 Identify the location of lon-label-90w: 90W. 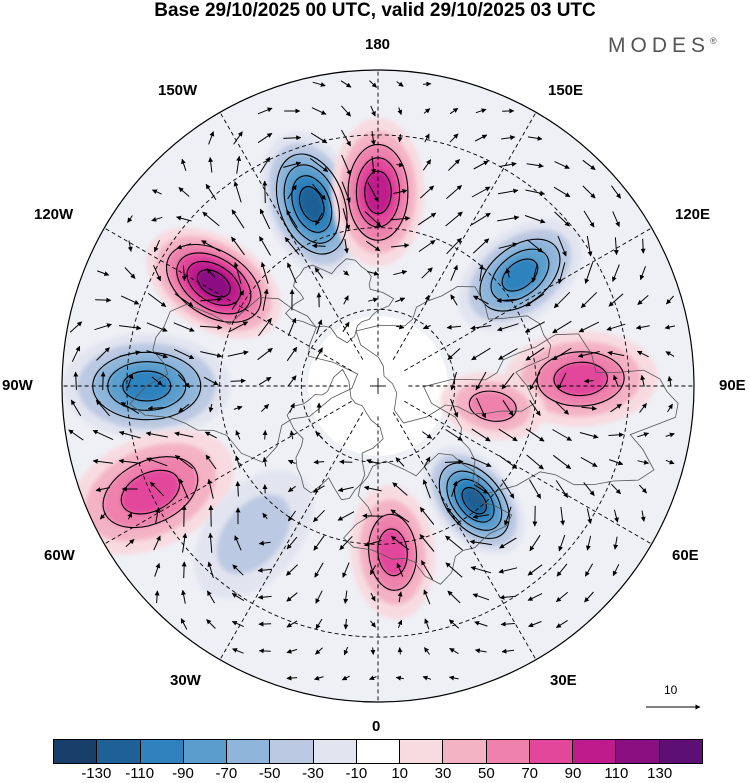
(17, 385).